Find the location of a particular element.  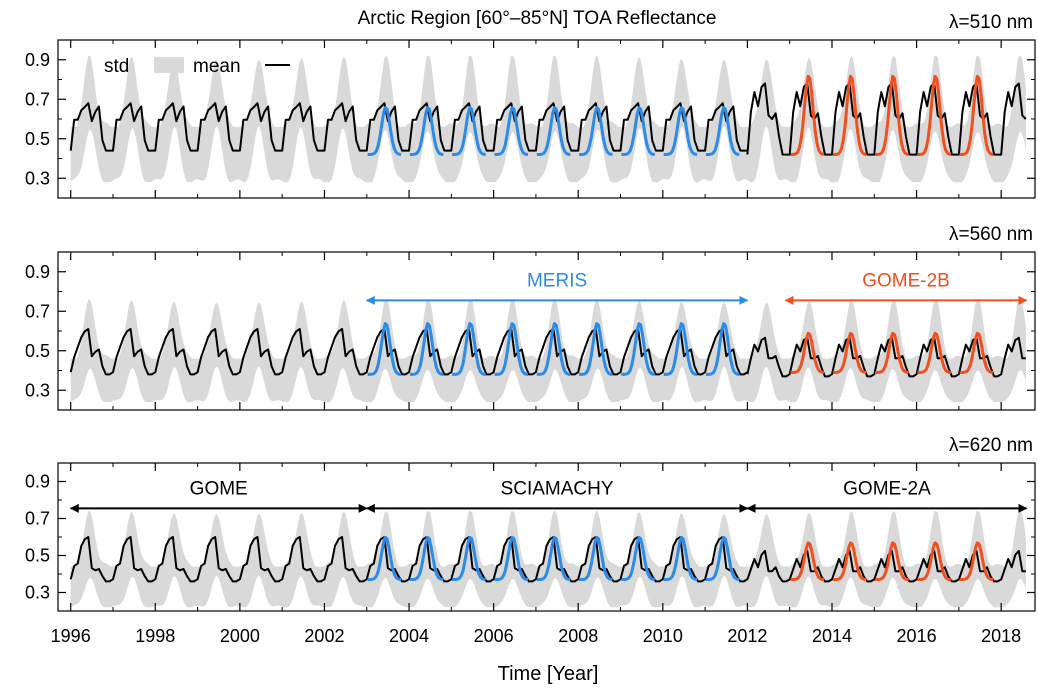

std-band is located at coordinates (548, 559).